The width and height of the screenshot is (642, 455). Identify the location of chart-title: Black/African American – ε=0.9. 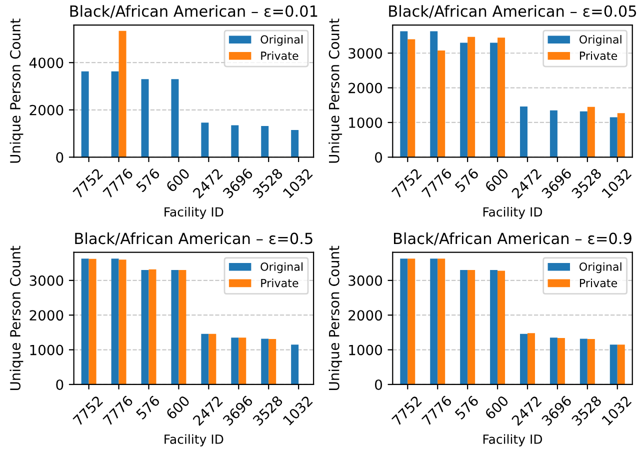
(513, 239).